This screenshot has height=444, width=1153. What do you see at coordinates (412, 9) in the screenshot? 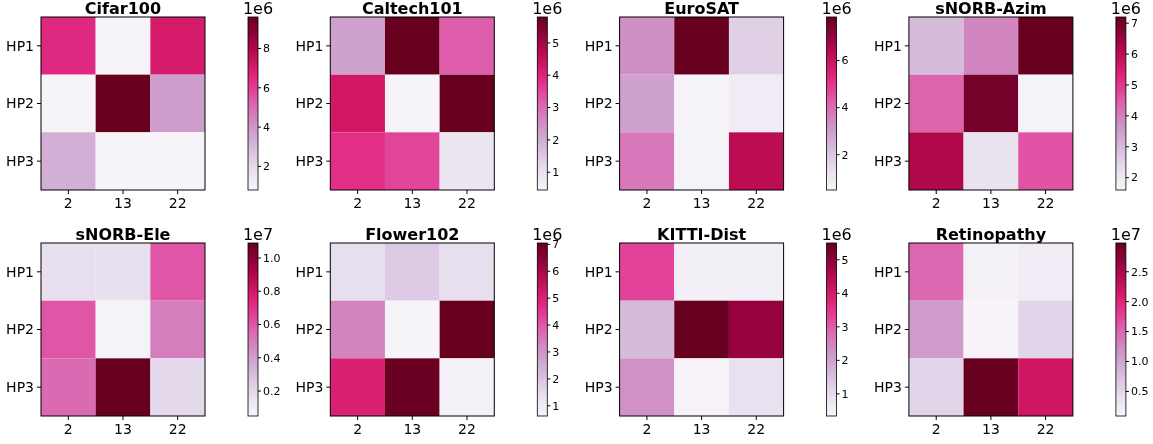
I see `chart-title: Caltech101` at bounding box center [412, 9].